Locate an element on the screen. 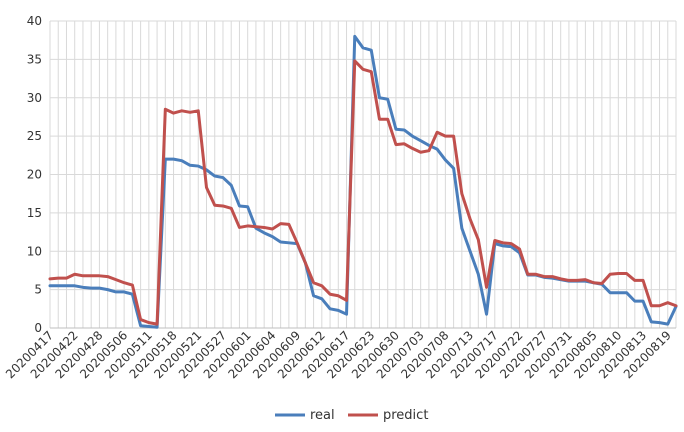 The width and height of the screenshot is (684, 432). y-tick-label: 20 is located at coordinates (34, 175).